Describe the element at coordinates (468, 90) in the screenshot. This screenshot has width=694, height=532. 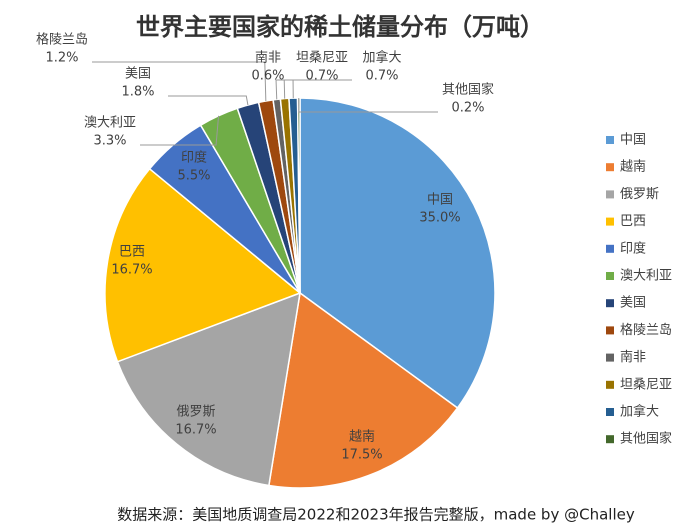
I see `slice-label: 其他国家` at that location.